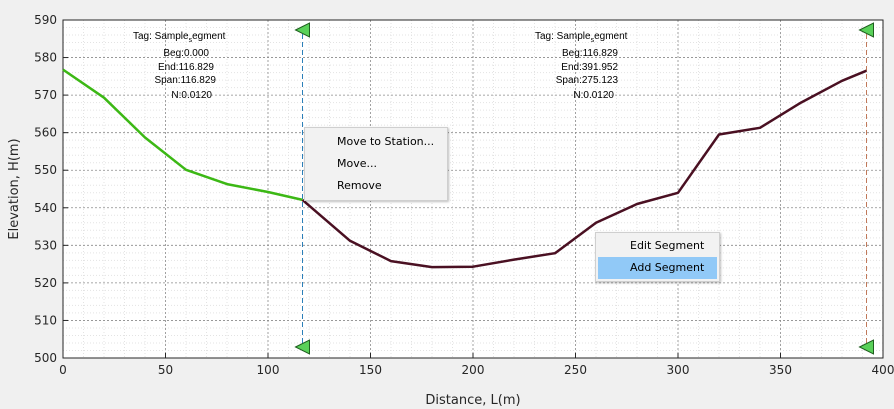 The height and width of the screenshot is (409, 894). I want to click on y-tick-label: 580, so click(45, 58).